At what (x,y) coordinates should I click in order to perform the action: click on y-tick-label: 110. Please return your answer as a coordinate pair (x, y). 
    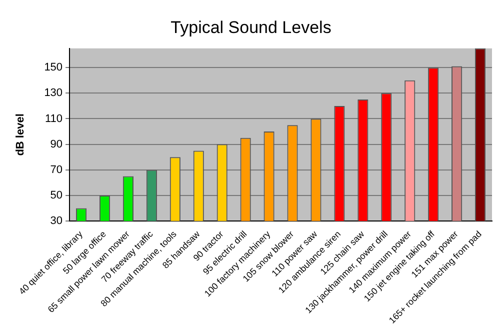
    Looking at the image, I should click on (54, 118).